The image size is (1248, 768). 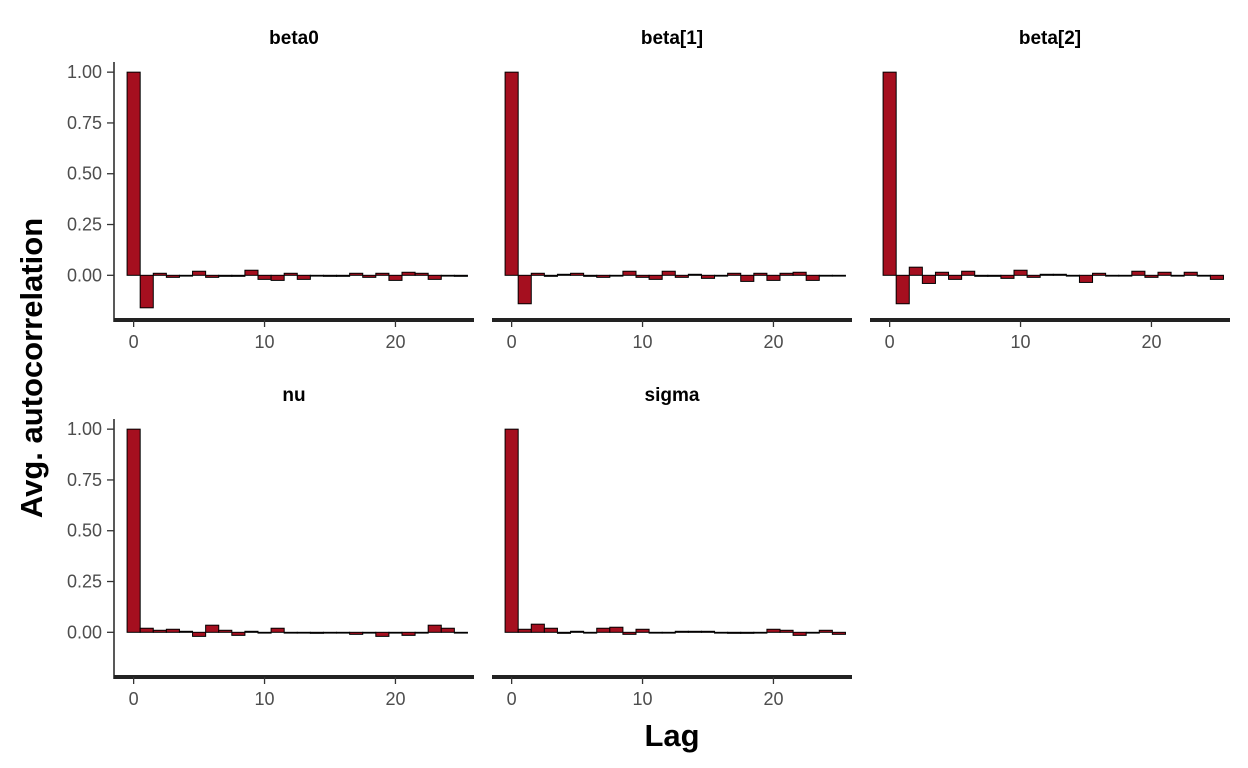 What do you see at coordinates (293, 395) in the screenshot?
I see `panel-title: nu` at bounding box center [293, 395].